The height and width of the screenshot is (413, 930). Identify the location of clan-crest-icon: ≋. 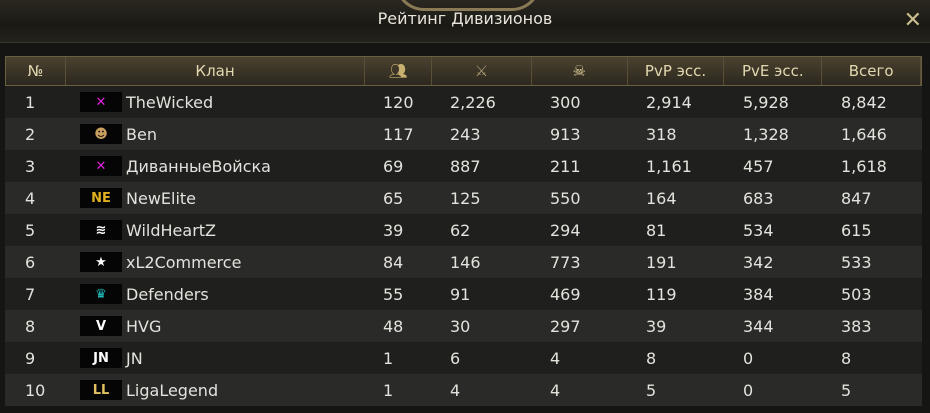
(101, 230).